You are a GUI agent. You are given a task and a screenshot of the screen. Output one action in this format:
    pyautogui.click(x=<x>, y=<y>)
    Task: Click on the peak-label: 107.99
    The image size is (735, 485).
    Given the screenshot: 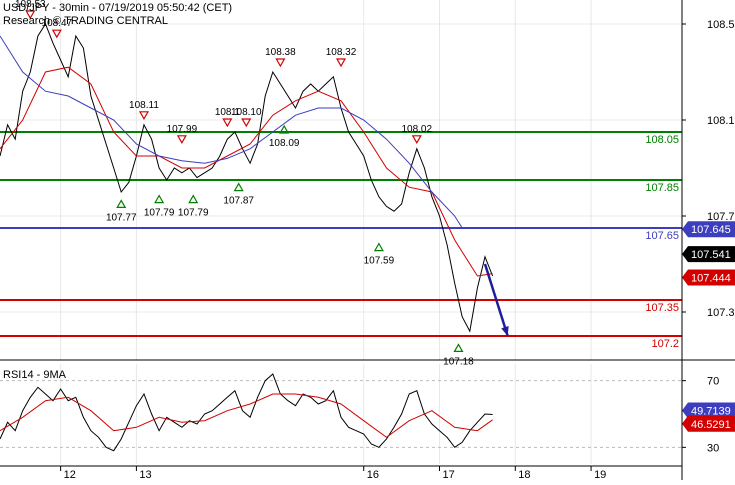 What is the action you would take?
    pyautogui.click(x=182, y=129)
    